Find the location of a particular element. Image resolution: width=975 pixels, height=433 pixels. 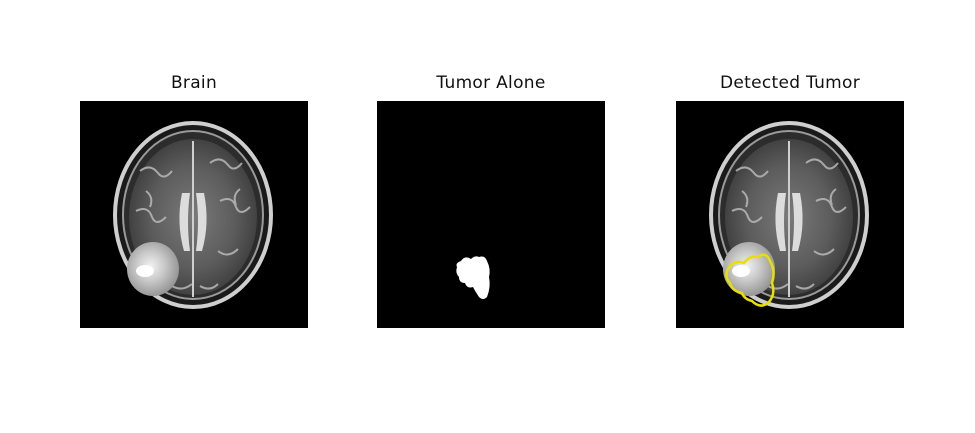

panel-tumor-alone: Tumor Alone is located at coordinates (491, 199).